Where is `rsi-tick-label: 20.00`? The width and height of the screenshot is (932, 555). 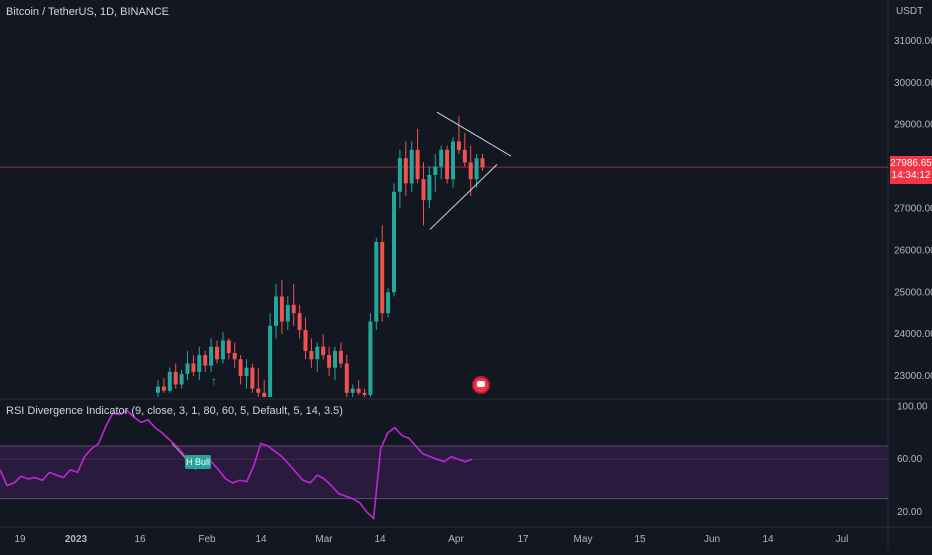
rsi-tick-label: 20.00 is located at coordinates (909, 512).